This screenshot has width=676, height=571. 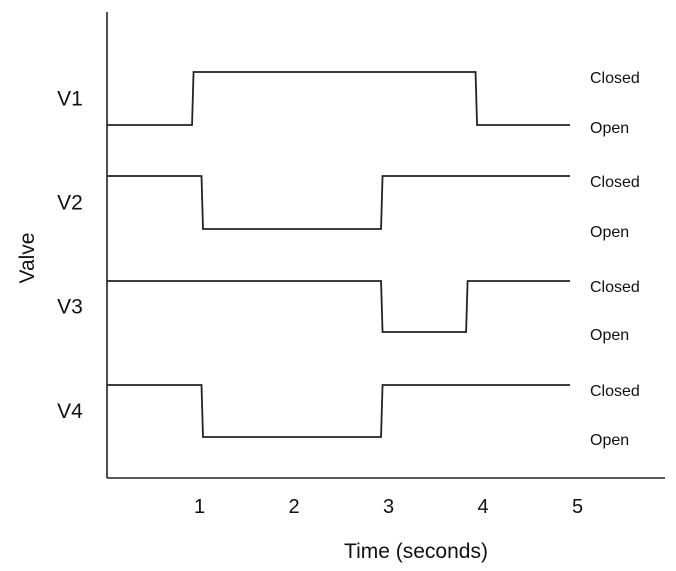 What do you see at coordinates (416, 551) in the screenshot?
I see `x-axis-title: Time (seconds)` at bounding box center [416, 551].